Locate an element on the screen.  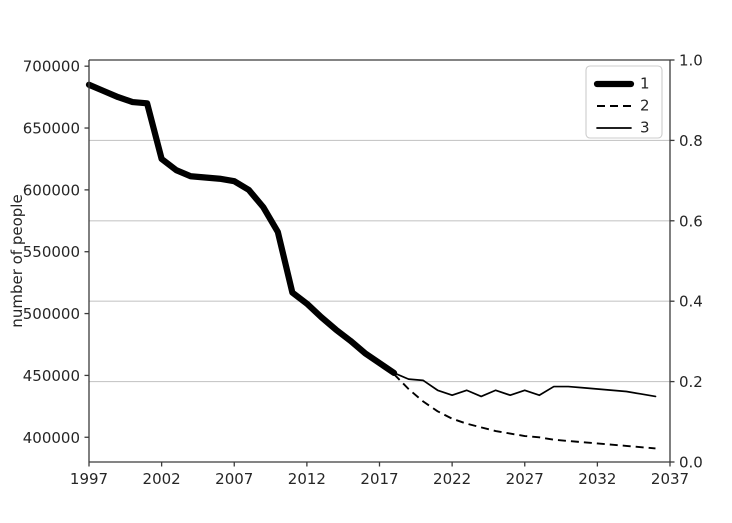
chart-legend: 1 2 3 is located at coordinates (624, 102).